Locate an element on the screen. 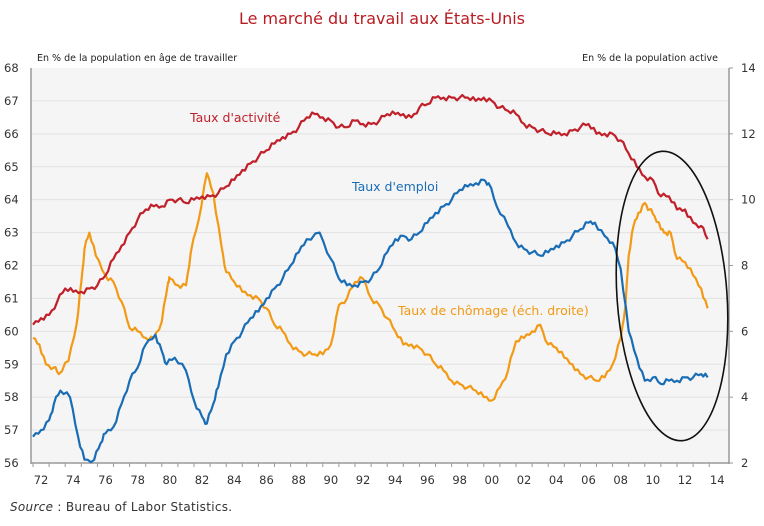 Image resolution: width=764 pixels, height=526 pixels. right-tick-label: 4 is located at coordinates (744, 397).